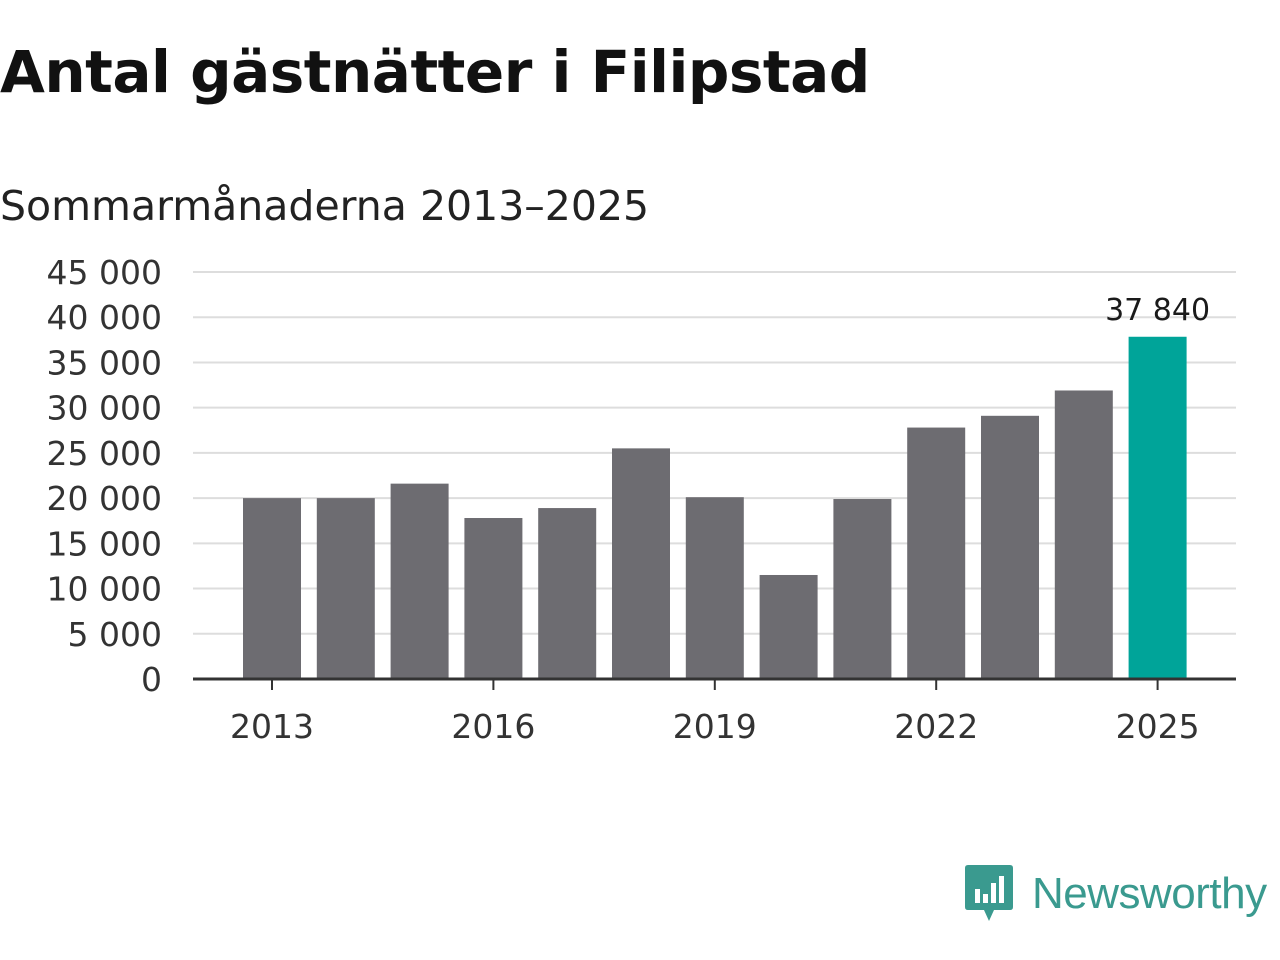 Image resolution: width=1280 pixels, height=960 pixels. Describe the element at coordinates (714, 588) in the screenshot. I see `bar-2019` at that location.